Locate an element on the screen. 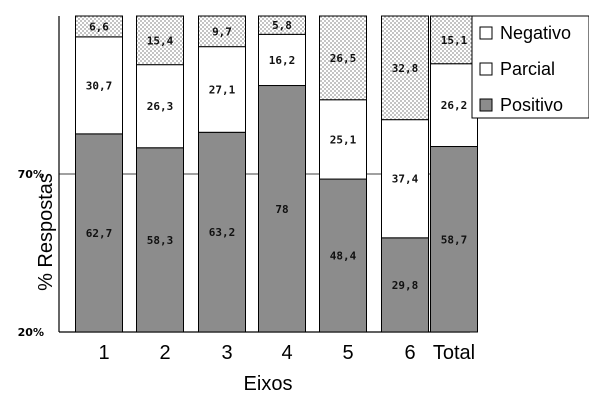  data-label: 32,8 is located at coordinates (405, 68).